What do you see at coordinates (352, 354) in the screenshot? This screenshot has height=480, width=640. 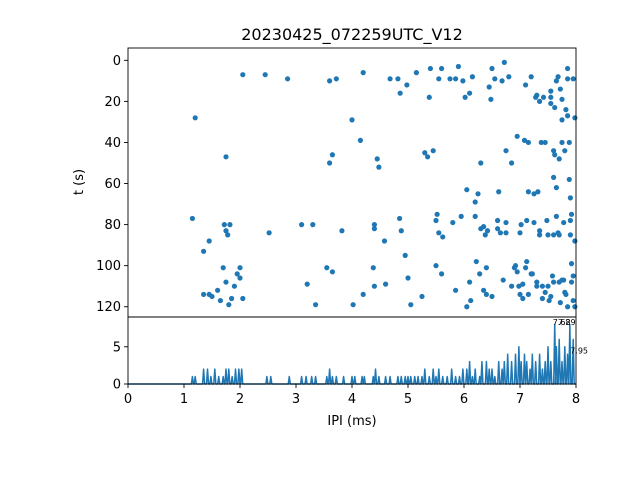 I see `ipi-histogram-line` at bounding box center [352, 354].